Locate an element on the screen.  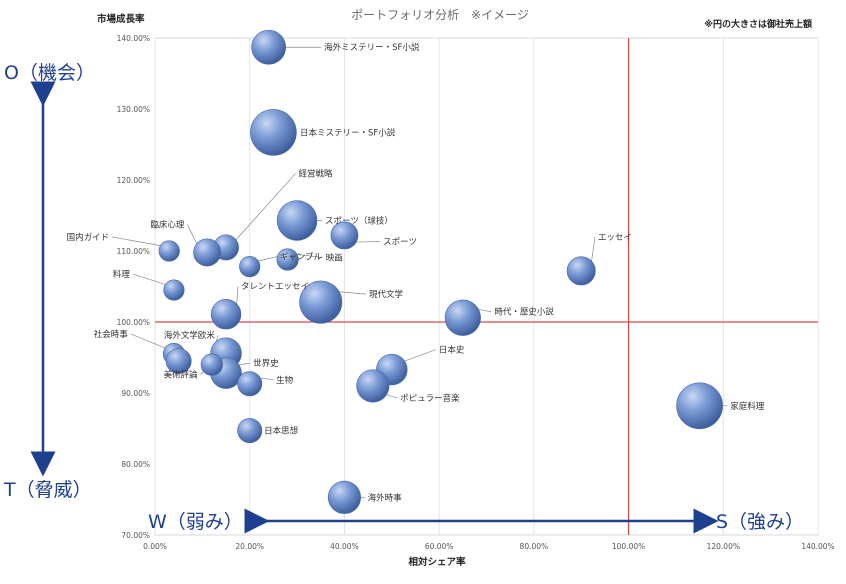
bubble-label: 時代・歴史小説 is located at coordinates (524, 312).